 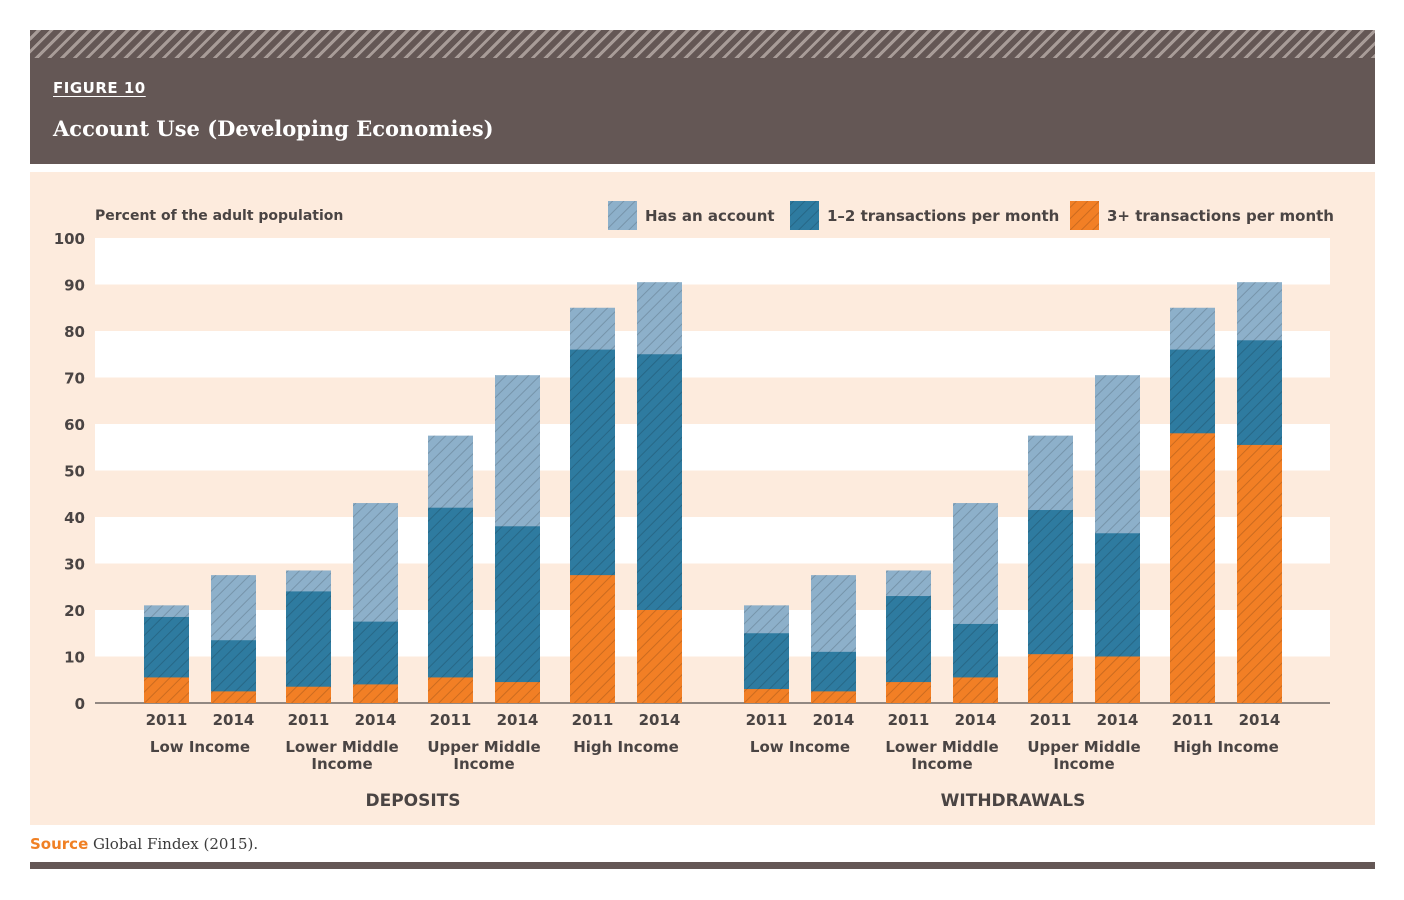 What do you see at coordinates (80, 704) in the screenshot?
I see `y-tick-label: 0` at bounding box center [80, 704].